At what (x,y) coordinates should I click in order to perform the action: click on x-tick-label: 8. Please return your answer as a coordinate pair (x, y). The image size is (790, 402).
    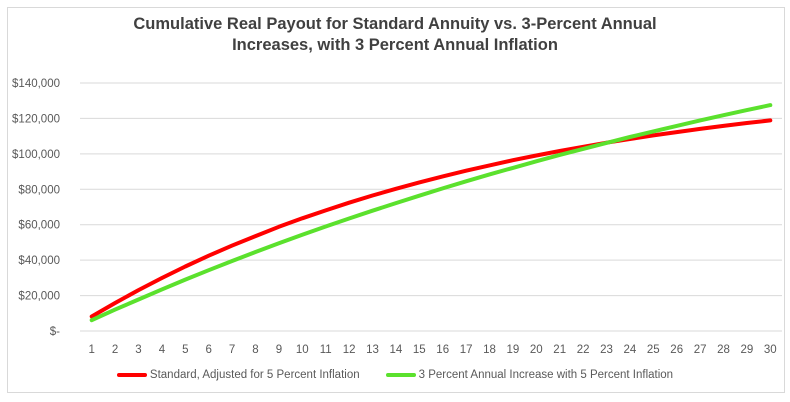
    Looking at the image, I should click on (255, 350).